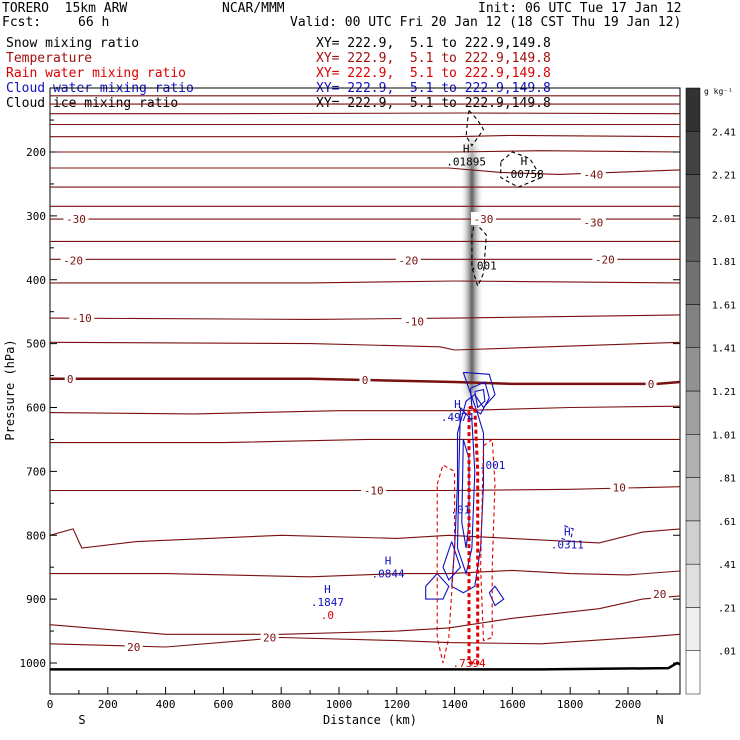 Image resolution: width=740 pixels, height=740 pixels. What do you see at coordinates (727, 522) in the screenshot?
I see `colorbar-label-3: .61` at bounding box center [727, 522].